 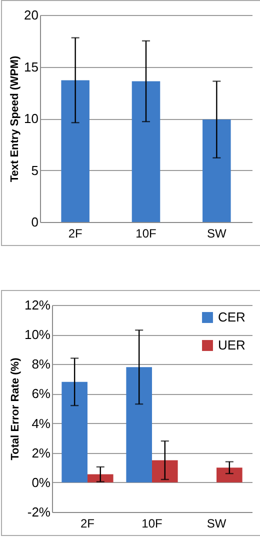 I want to click on y-axis-title: Total Error Rate (%), so click(x=15, y=408).